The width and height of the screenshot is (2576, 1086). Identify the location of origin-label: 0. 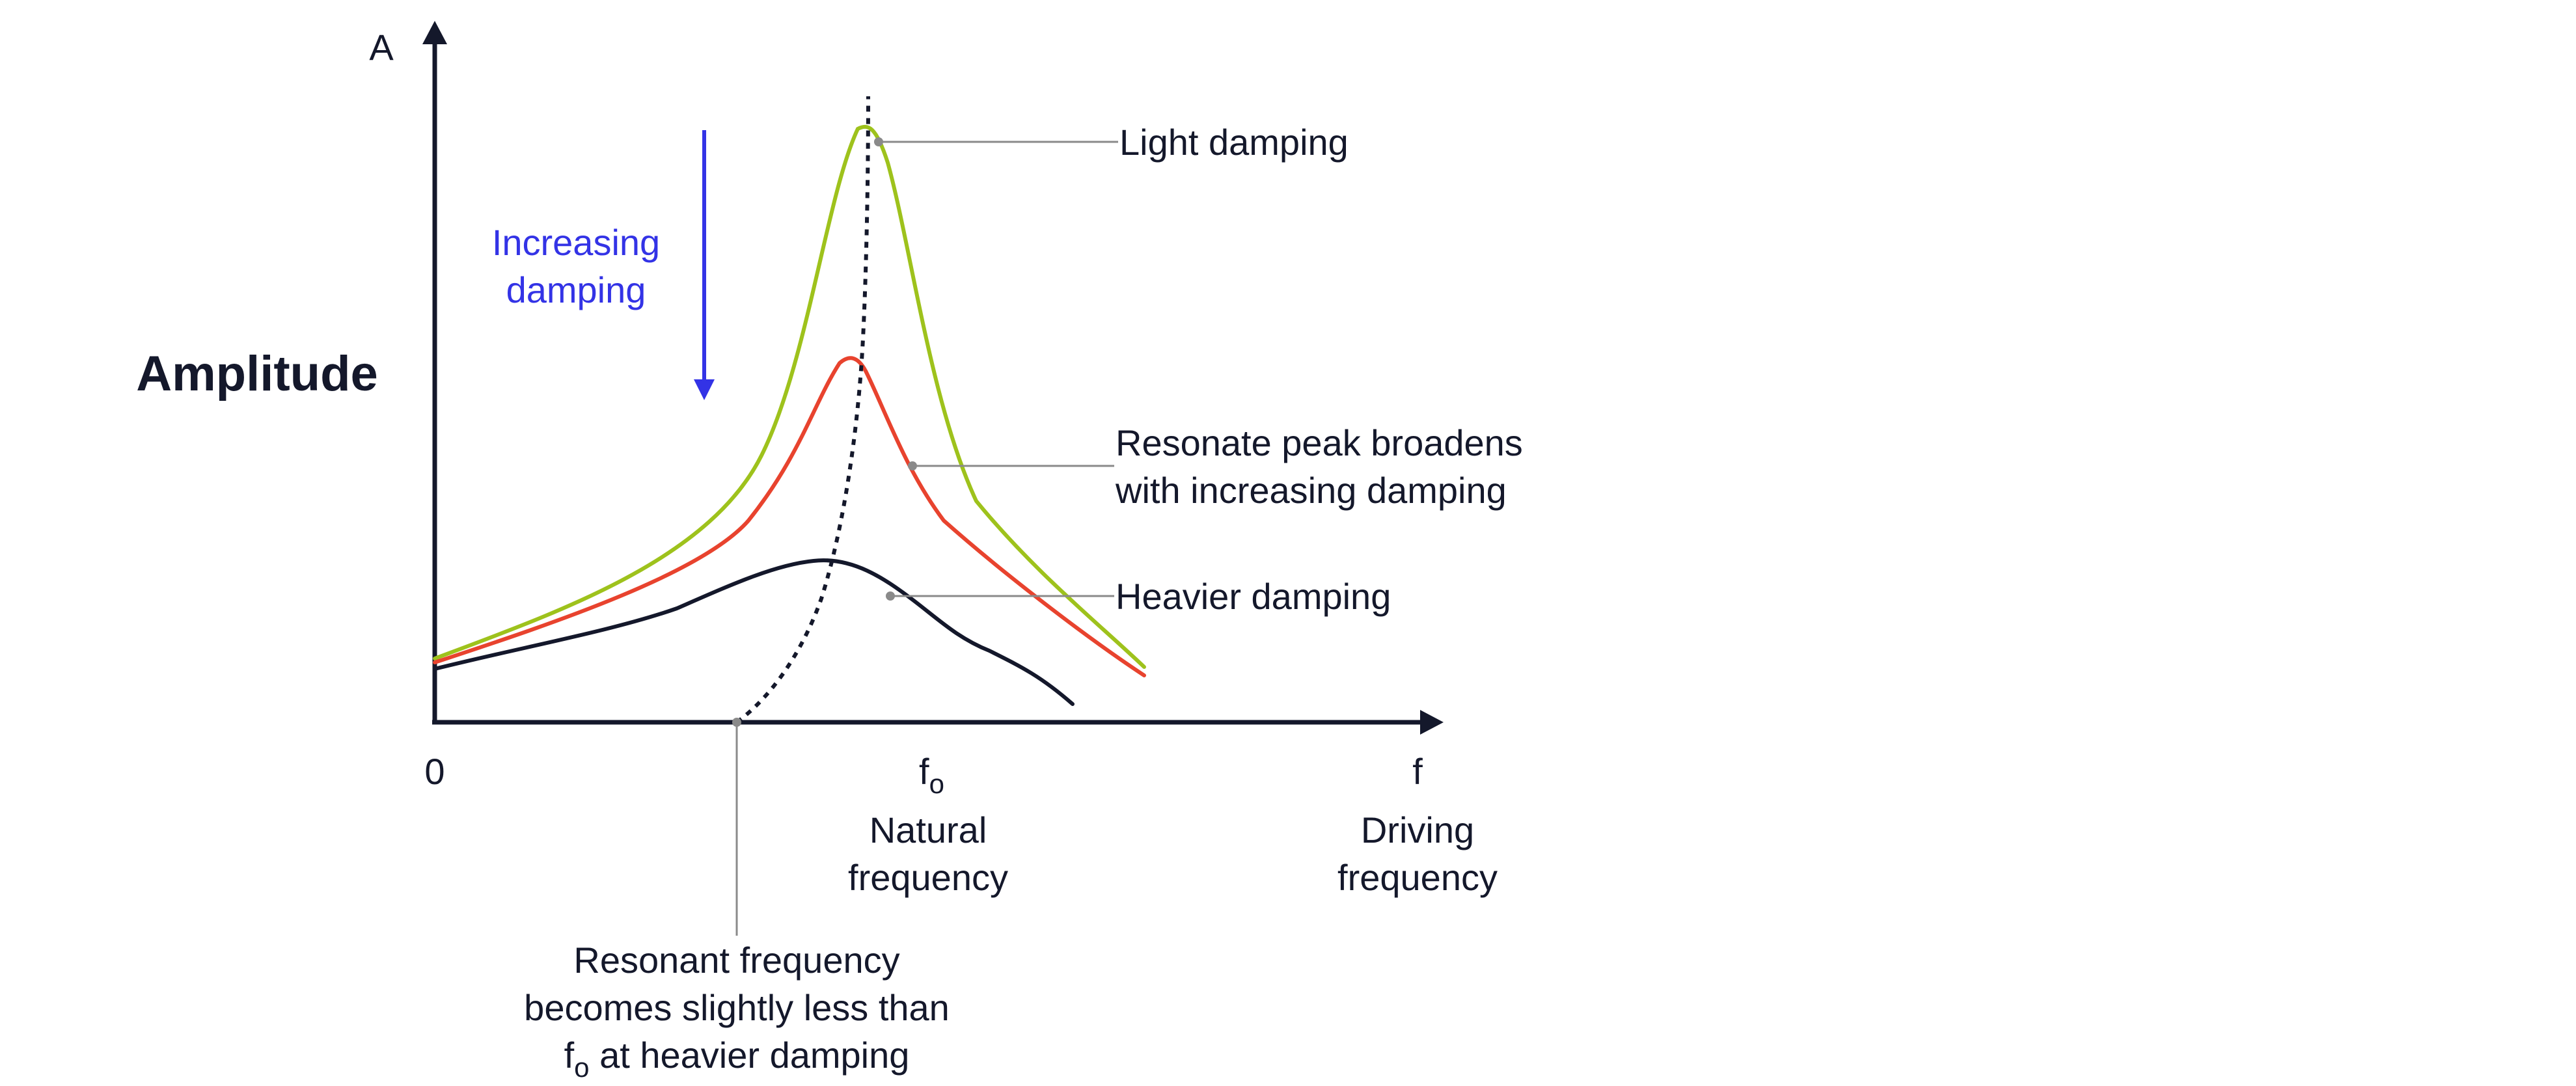
(435, 771).